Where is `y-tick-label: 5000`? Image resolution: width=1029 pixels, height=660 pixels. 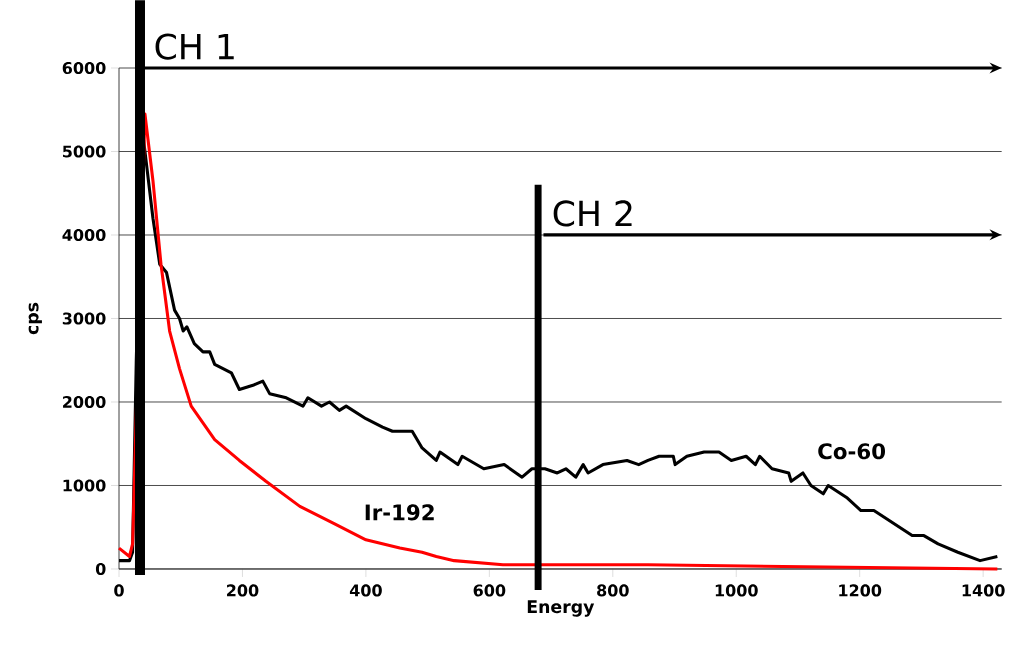 y-tick-label: 5000 is located at coordinates (84, 151).